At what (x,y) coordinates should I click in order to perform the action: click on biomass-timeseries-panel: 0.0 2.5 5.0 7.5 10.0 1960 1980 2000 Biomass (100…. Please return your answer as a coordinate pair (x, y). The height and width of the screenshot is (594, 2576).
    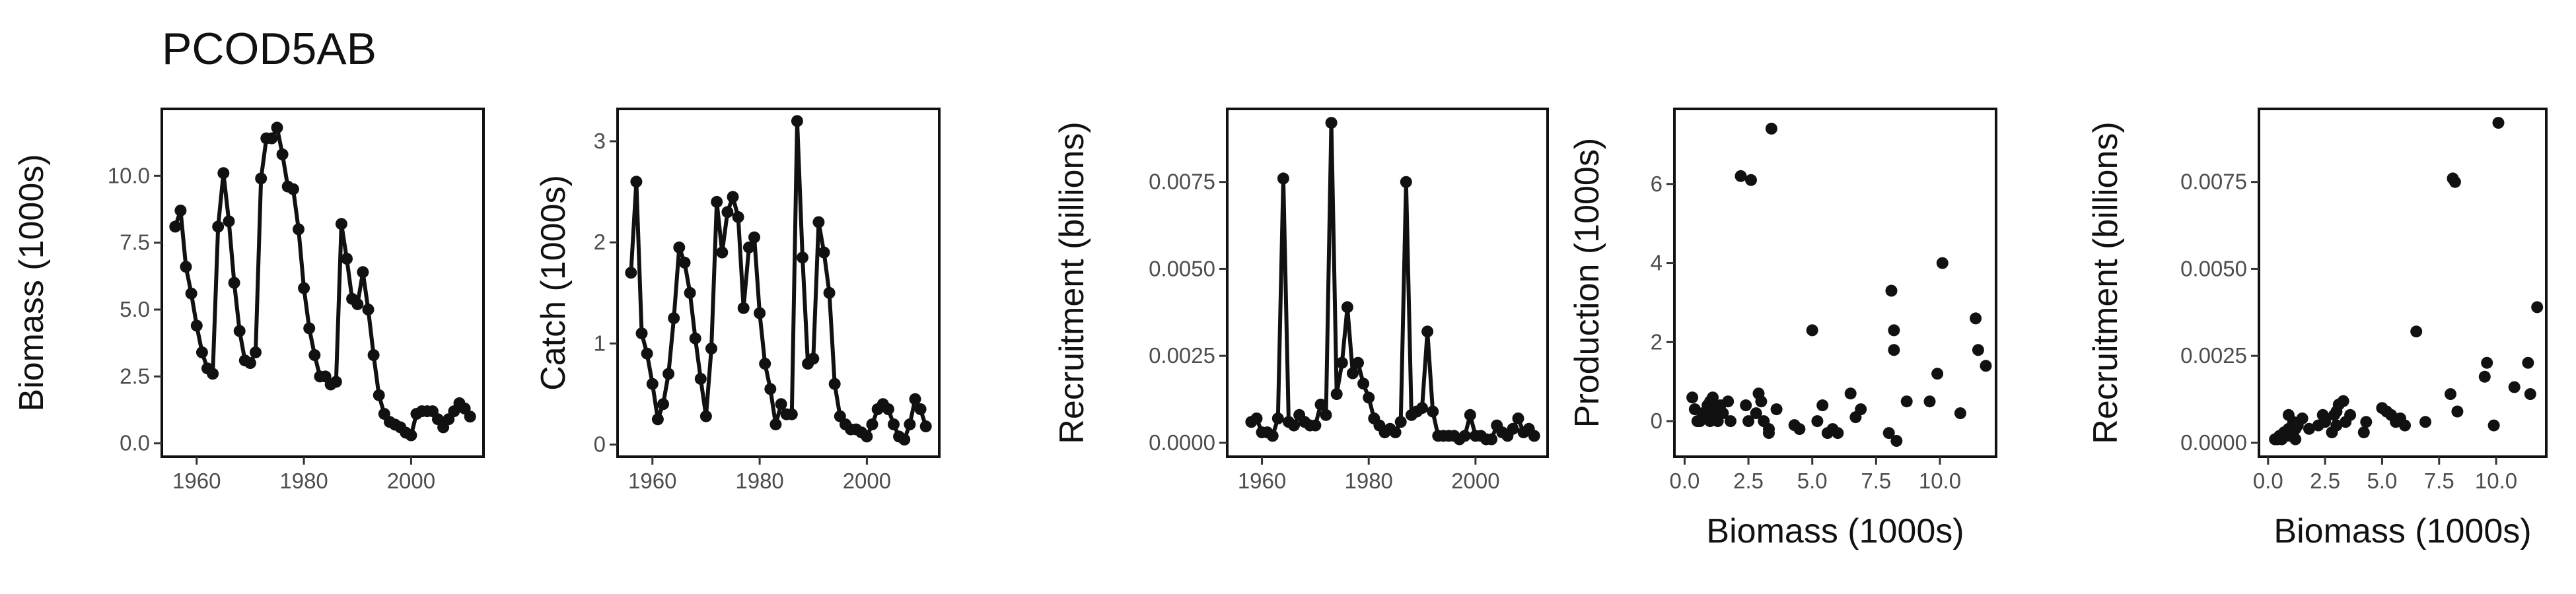
    Looking at the image, I should click on (249, 300).